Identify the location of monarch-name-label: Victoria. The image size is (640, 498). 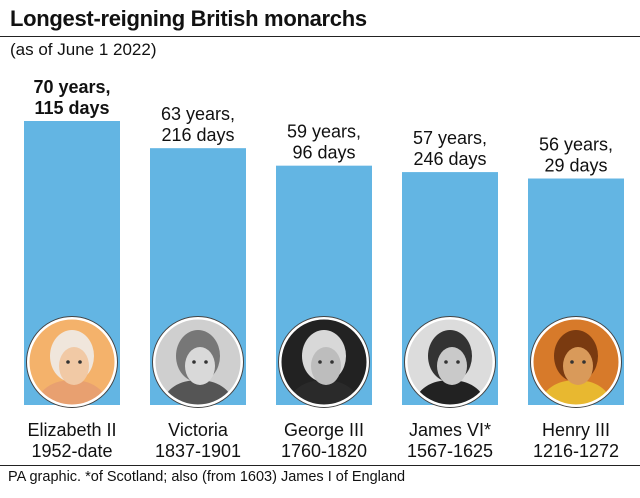
(198, 430).